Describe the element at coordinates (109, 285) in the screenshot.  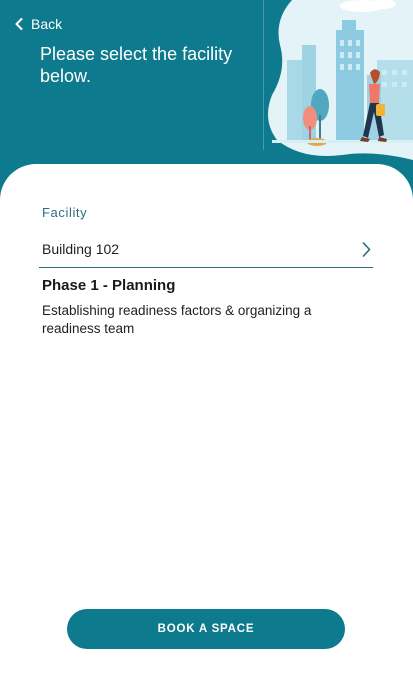
I see `phase-title: Phase 1 - Planning` at that location.